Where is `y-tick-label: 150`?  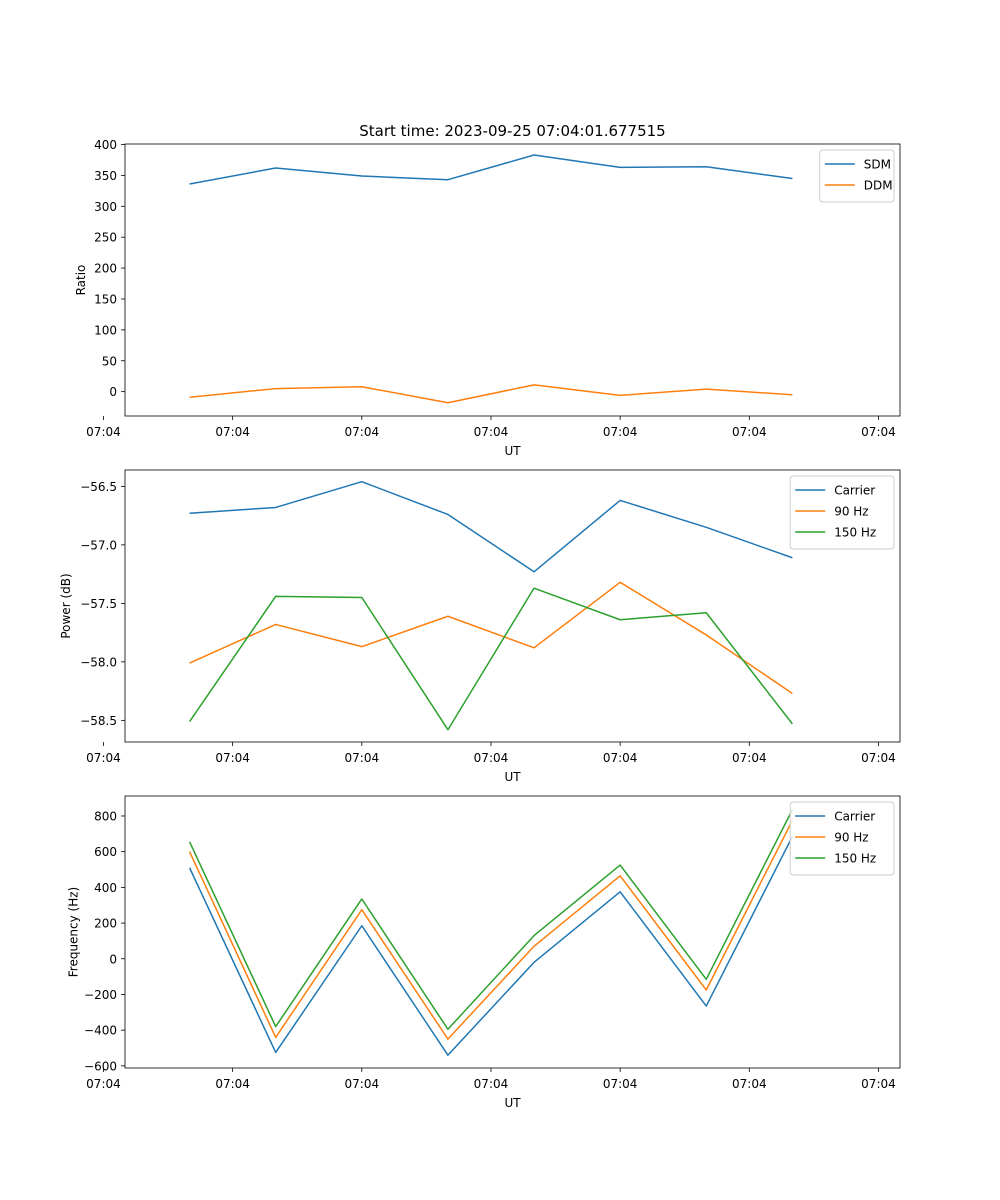 y-tick-label: 150 is located at coordinates (105, 299).